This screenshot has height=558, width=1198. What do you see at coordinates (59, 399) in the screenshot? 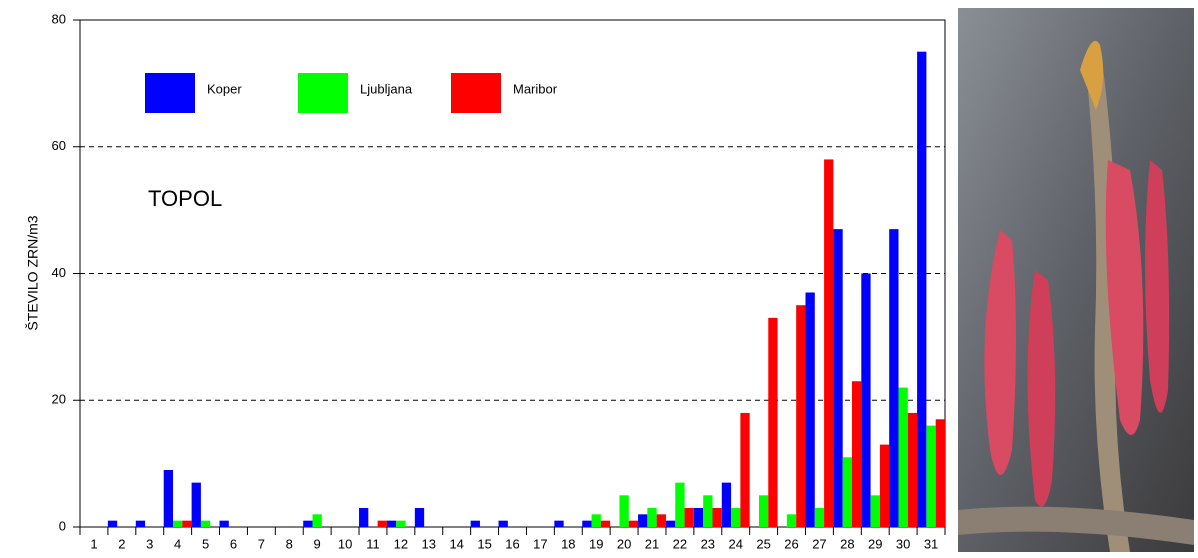
I see `y-tick-label: 20` at bounding box center [59, 399].